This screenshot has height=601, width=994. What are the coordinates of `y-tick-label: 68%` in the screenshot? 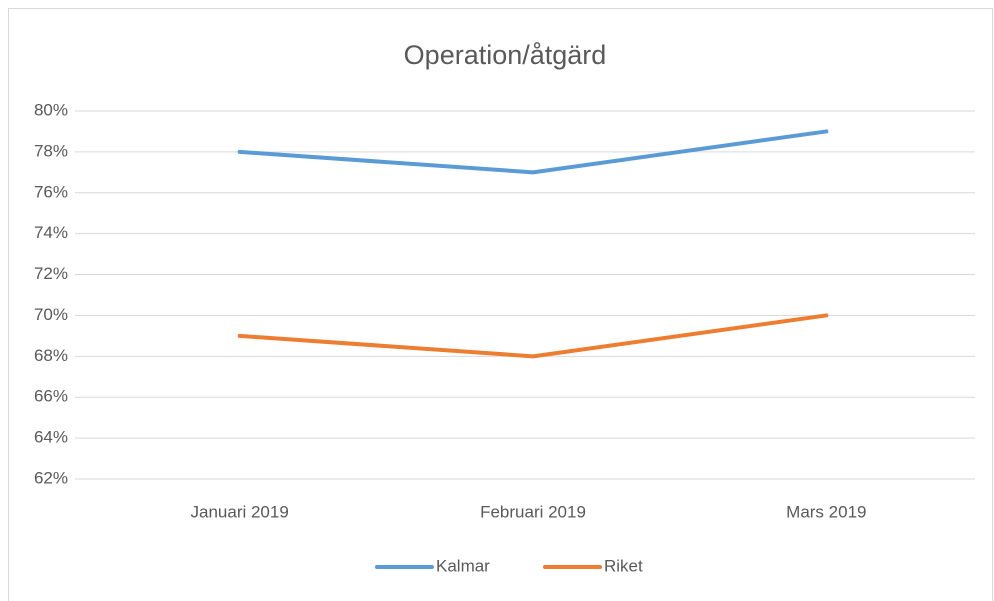 It's located at (51, 355).